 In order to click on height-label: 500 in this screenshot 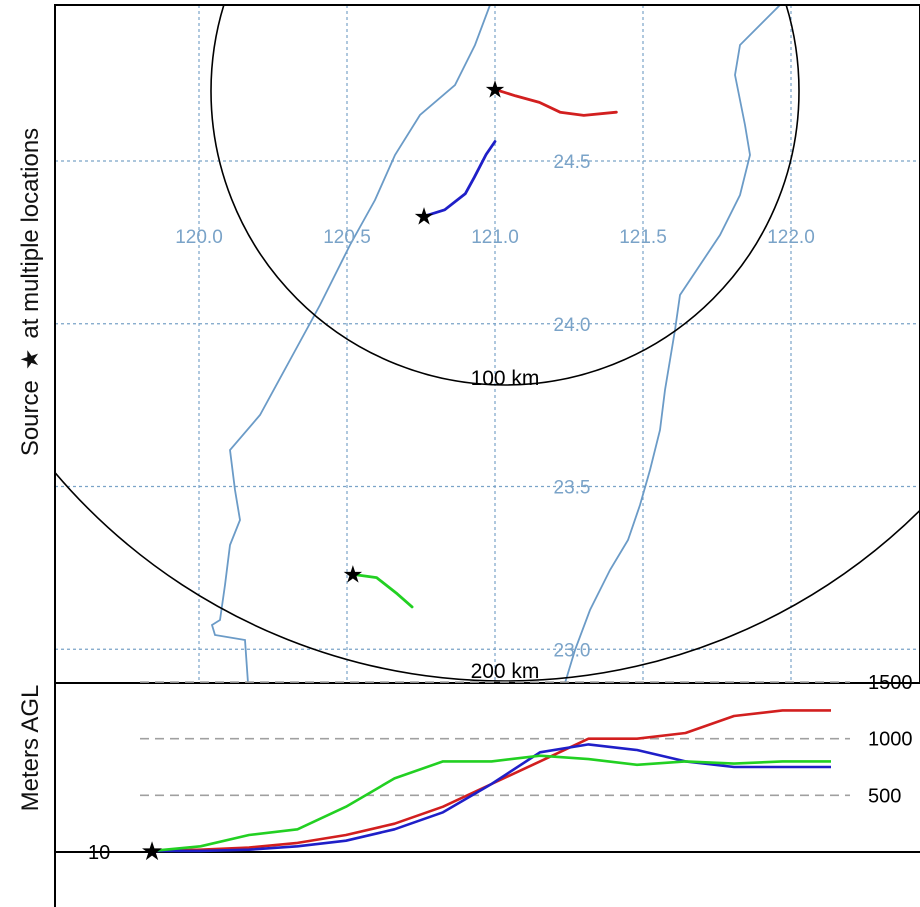, I will do `click(884, 796)`.